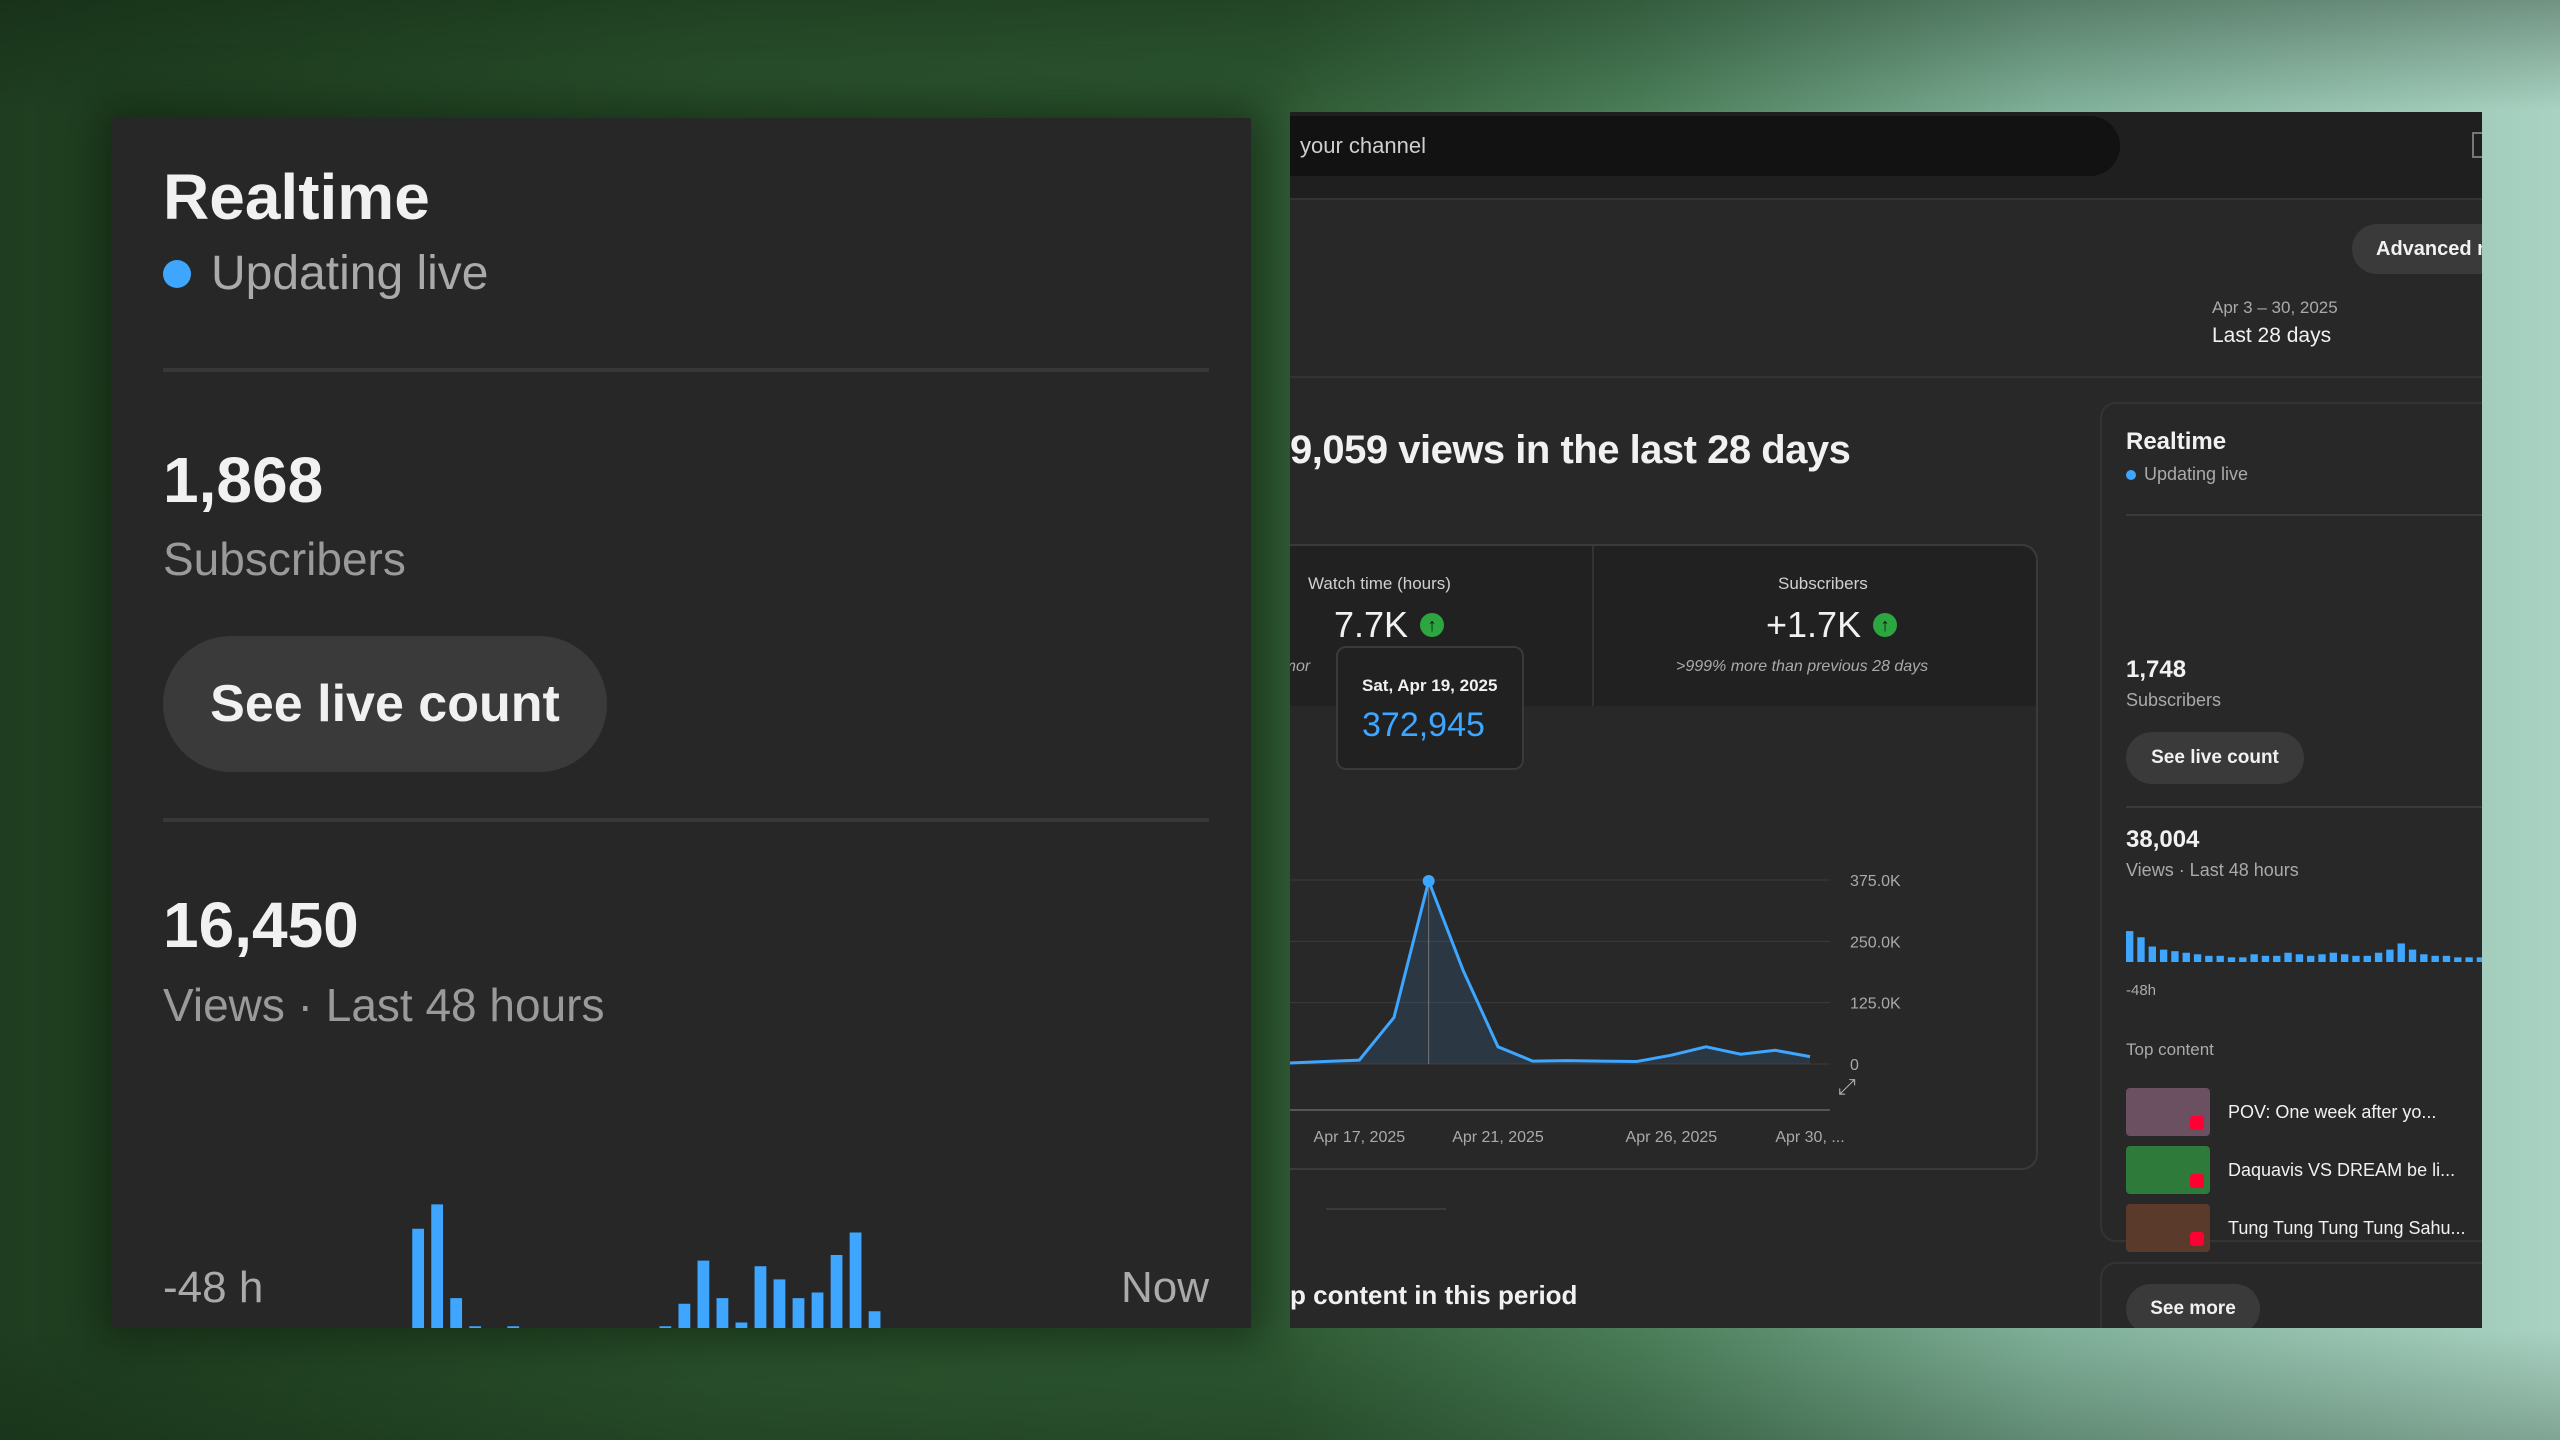 This screenshot has height=1440, width=2560. What do you see at coordinates (296, 197) in the screenshot?
I see `realtime-title: Realtime` at bounding box center [296, 197].